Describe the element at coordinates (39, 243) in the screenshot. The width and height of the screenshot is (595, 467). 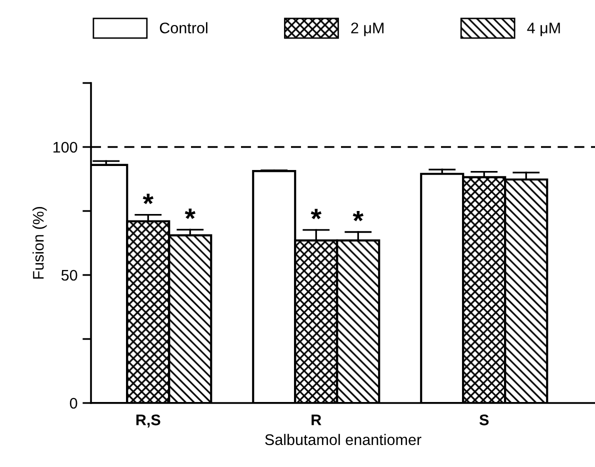
I see `y-axis-title: Fusion (%)` at that location.